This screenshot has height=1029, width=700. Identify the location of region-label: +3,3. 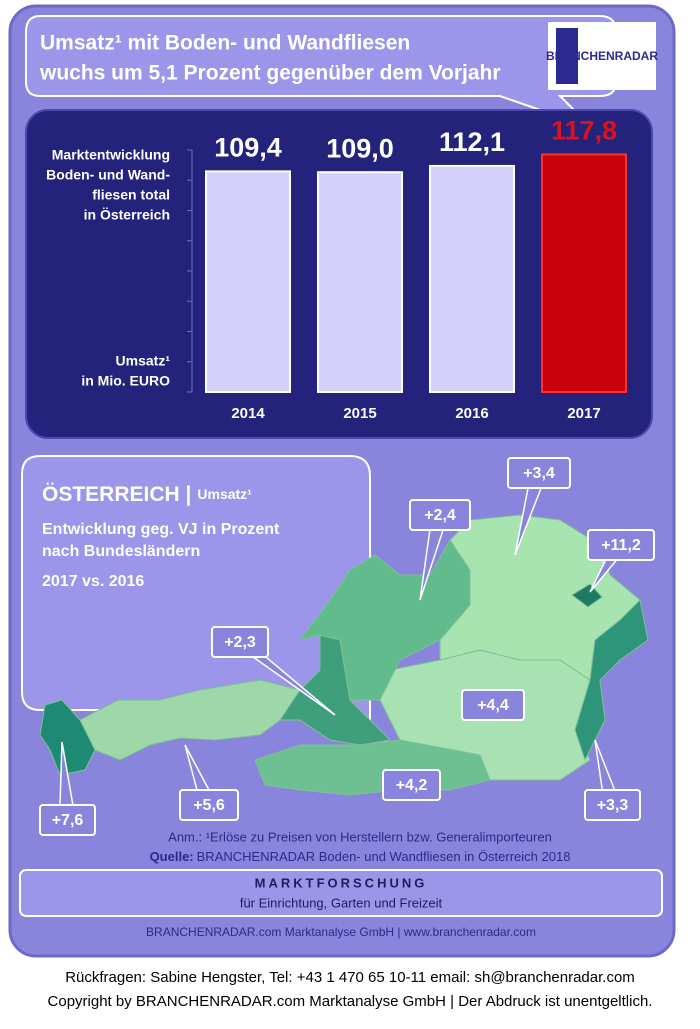
(613, 805).